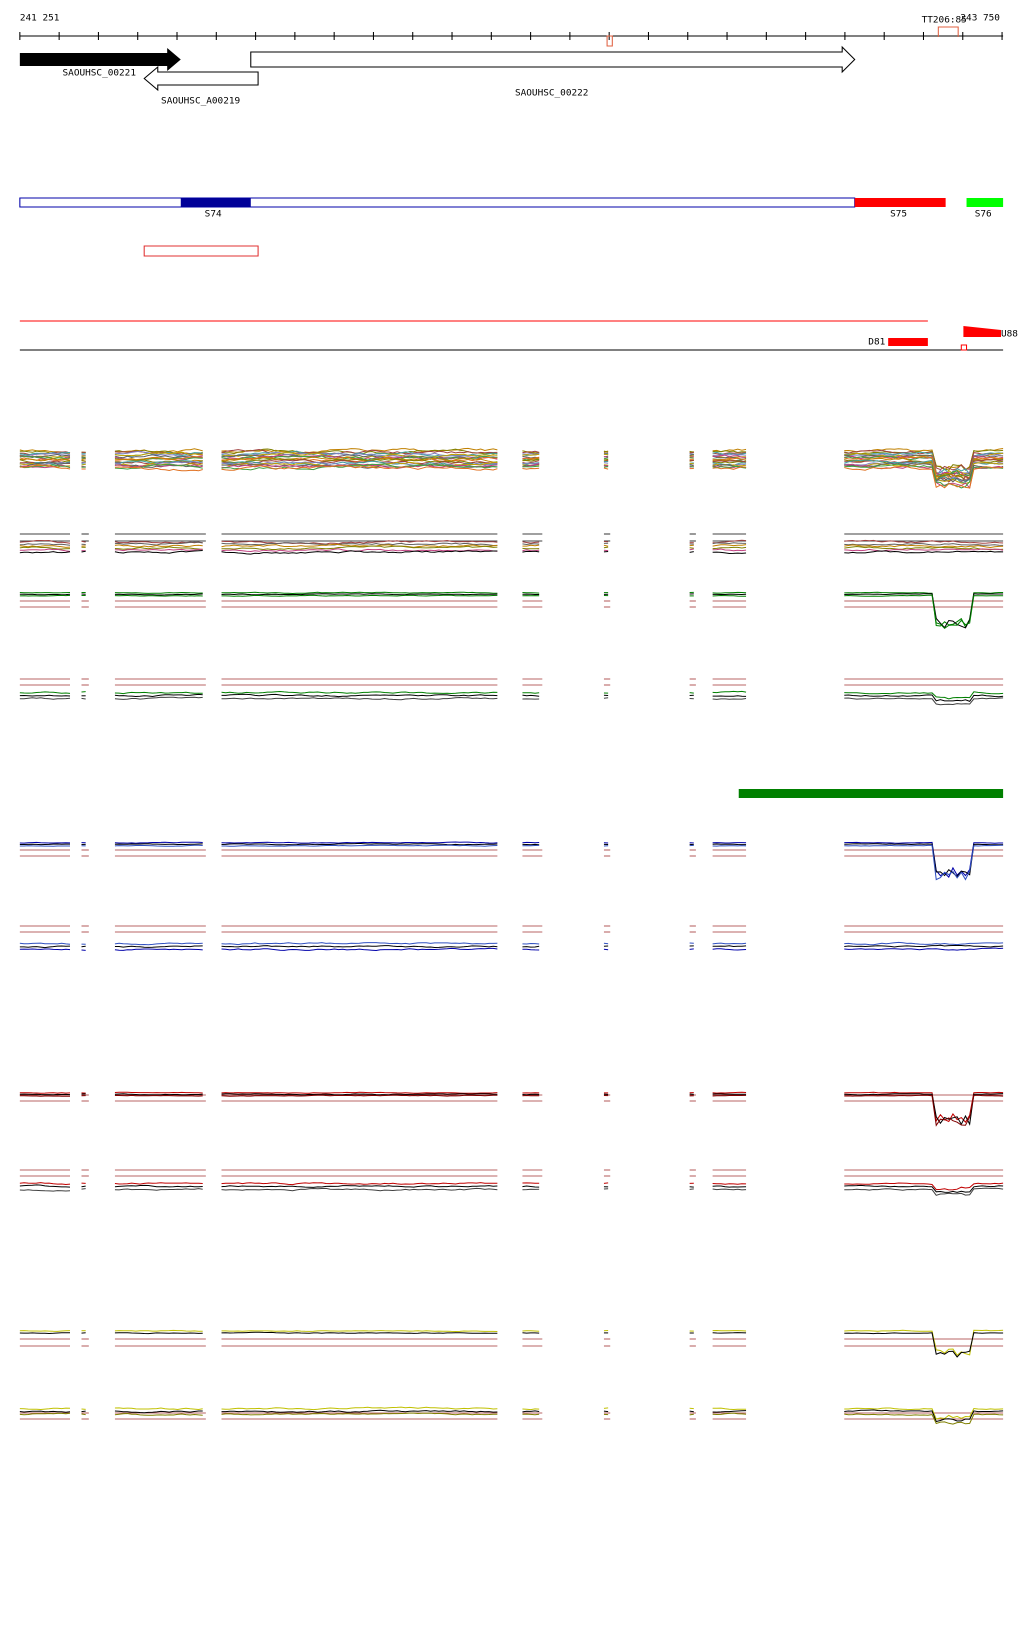  What do you see at coordinates (213, 214) in the screenshot?
I see `segment-label: S74` at bounding box center [213, 214].